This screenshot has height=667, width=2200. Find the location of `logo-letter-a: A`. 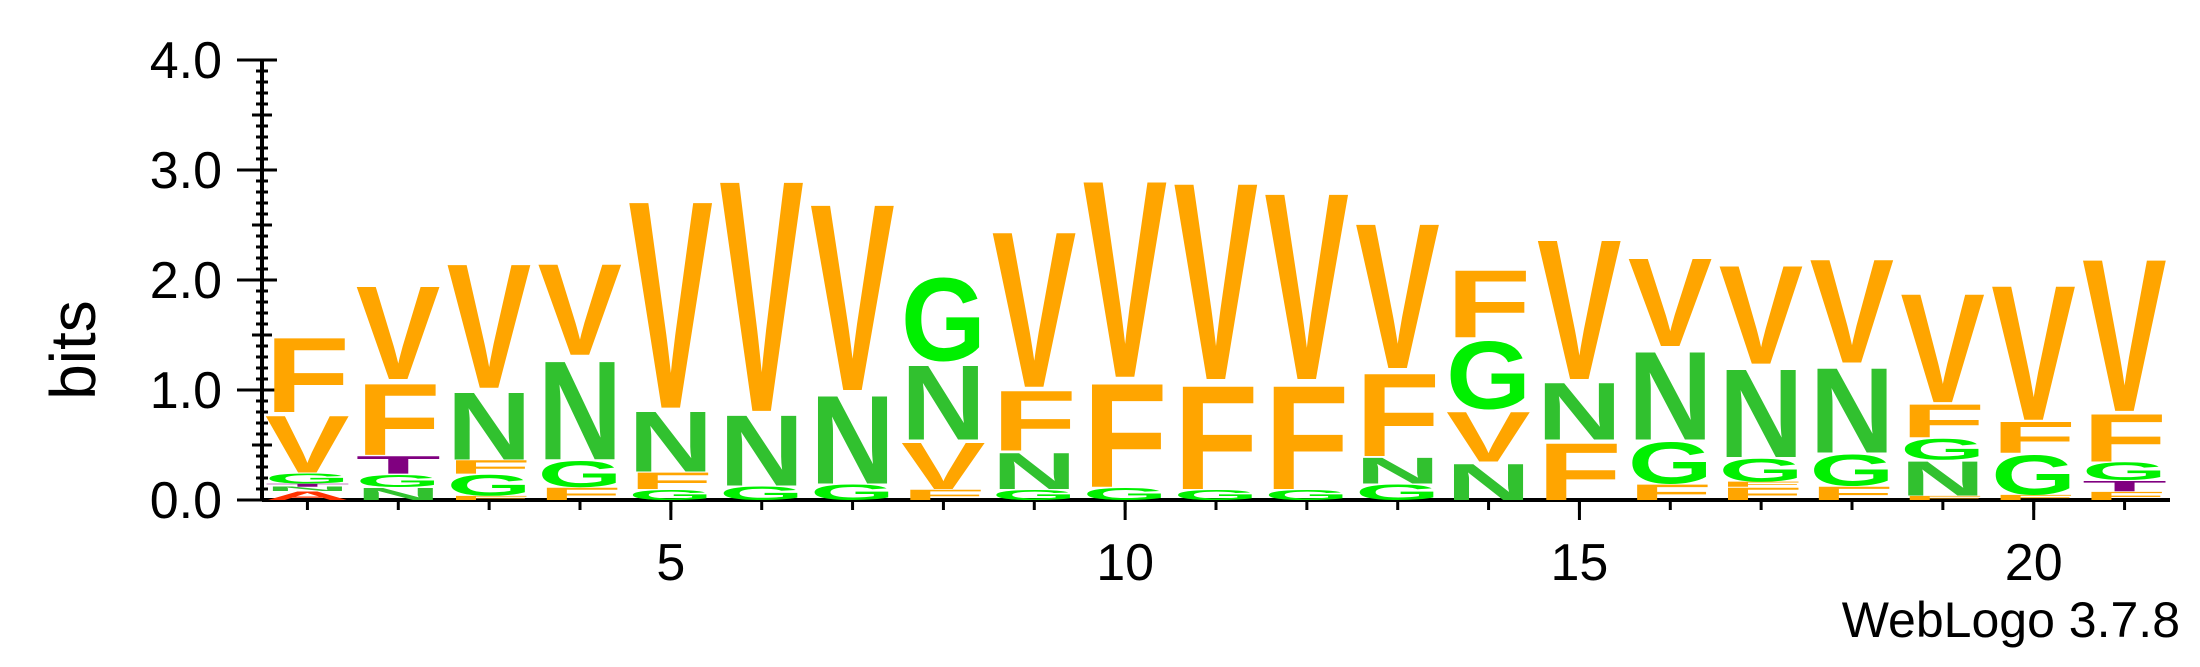

logo-letter-a: A is located at coordinates (307, 495).